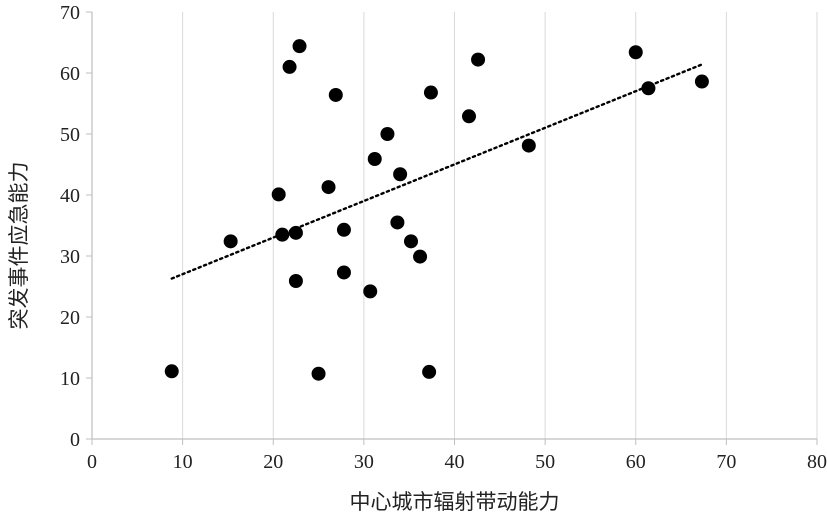 The width and height of the screenshot is (827, 522). Describe the element at coordinates (183, 462) in the screenshot. I see `x-tick-label: 10` at that location.